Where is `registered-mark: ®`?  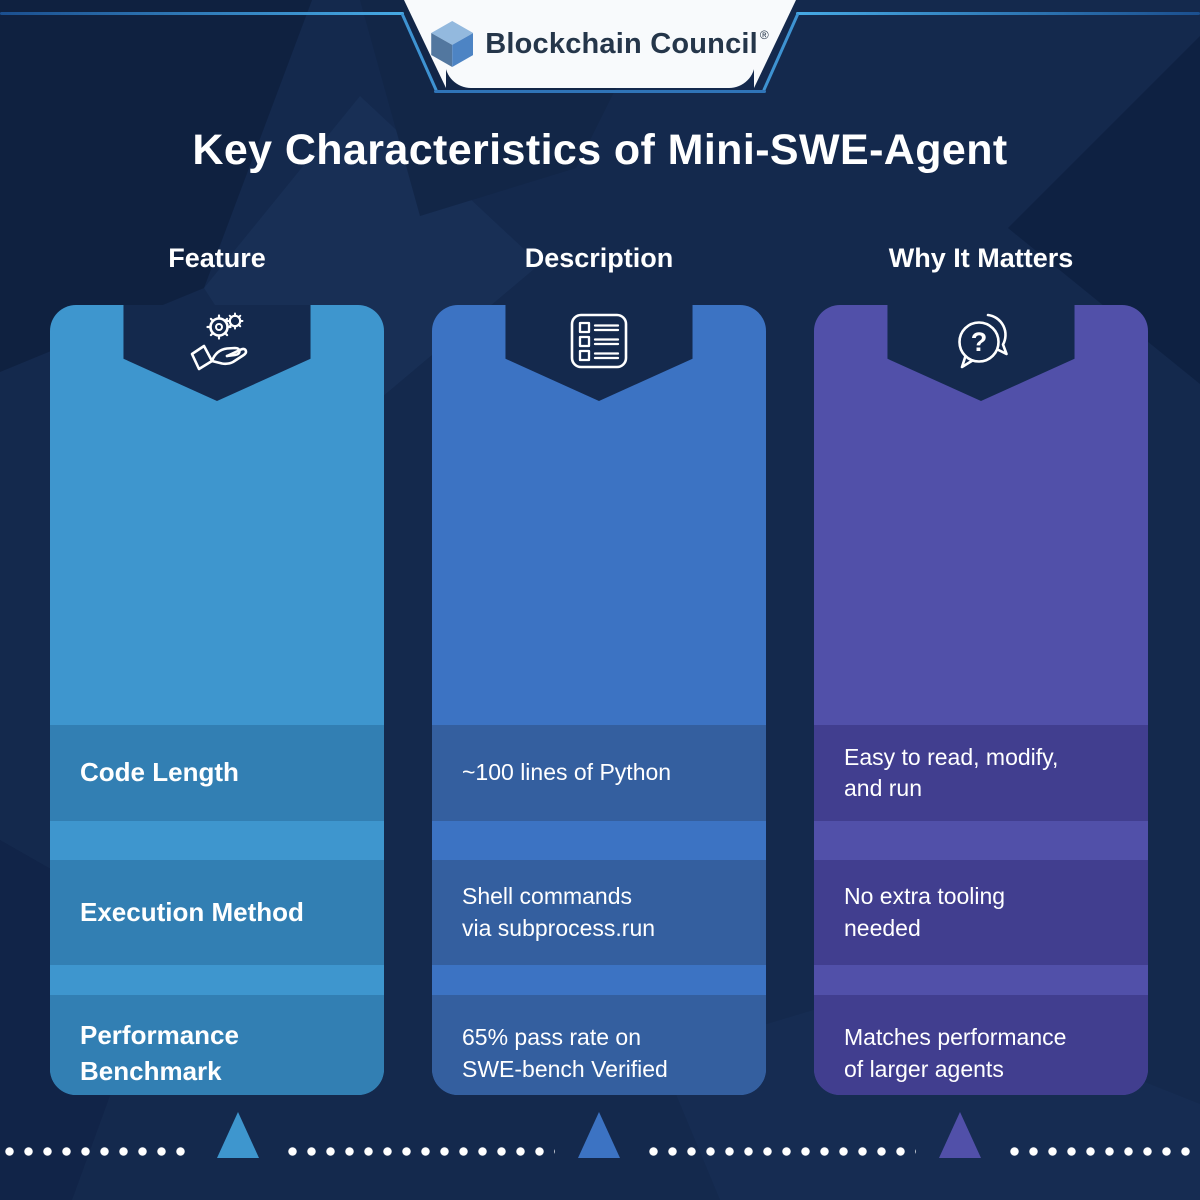
registered-mark: ® is located at coordinates (764, 34).